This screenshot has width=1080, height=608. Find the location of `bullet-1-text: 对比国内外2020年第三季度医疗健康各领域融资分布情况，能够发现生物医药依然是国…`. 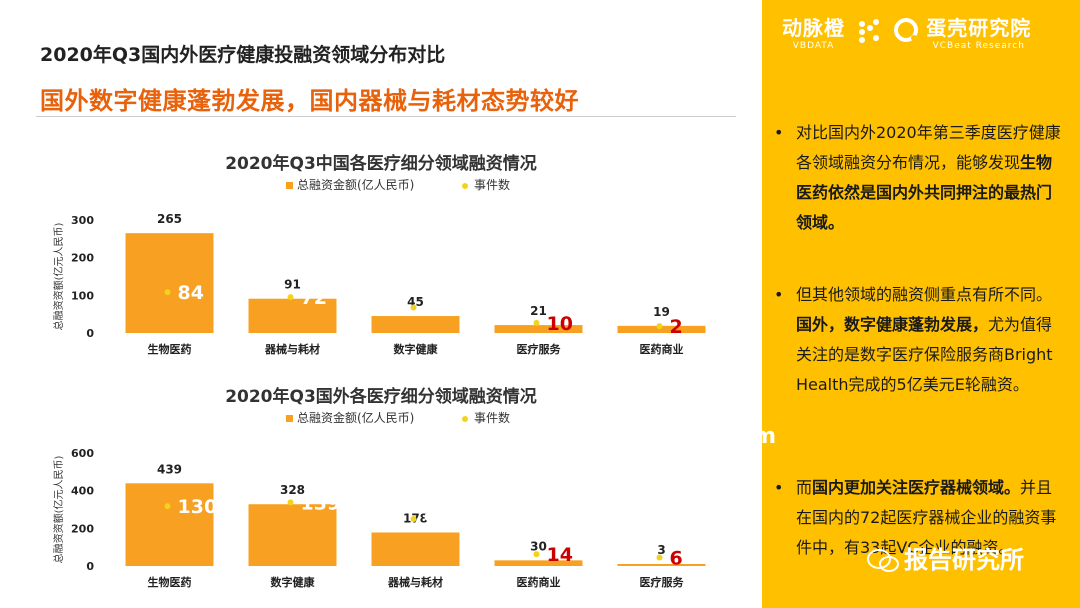

bullet-1-text: 对比国内外2020年第三季度医疗健康各领域融资分布情况，能够发现生物医药依然是国… is located at coordinates (931, 178).